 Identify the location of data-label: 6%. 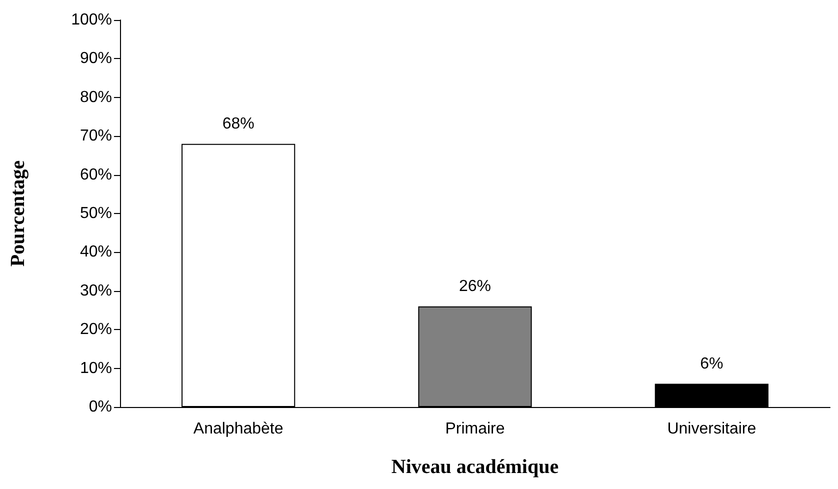
(712, 363).